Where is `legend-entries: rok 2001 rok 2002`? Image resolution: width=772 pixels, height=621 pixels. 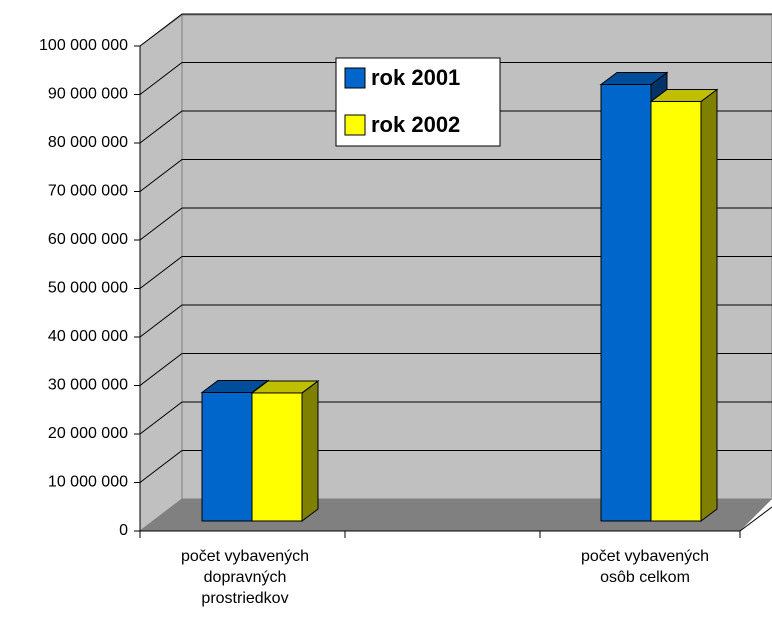
legend-entries: rok 2001 rok 2002 is located at coordinates (402, 101).